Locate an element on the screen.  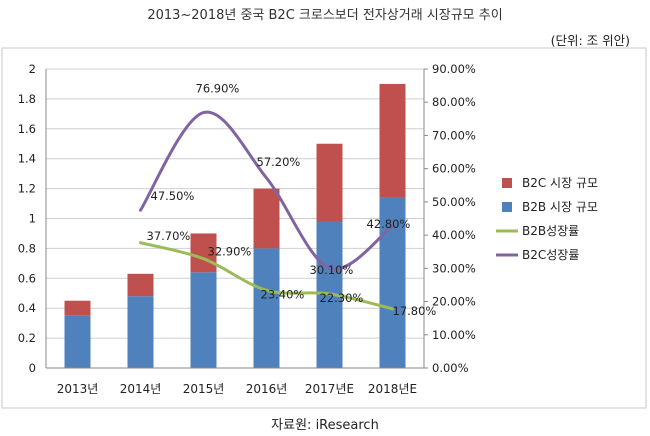
y-left-tick-label: 1.2 is located at coordinates (27, 189).